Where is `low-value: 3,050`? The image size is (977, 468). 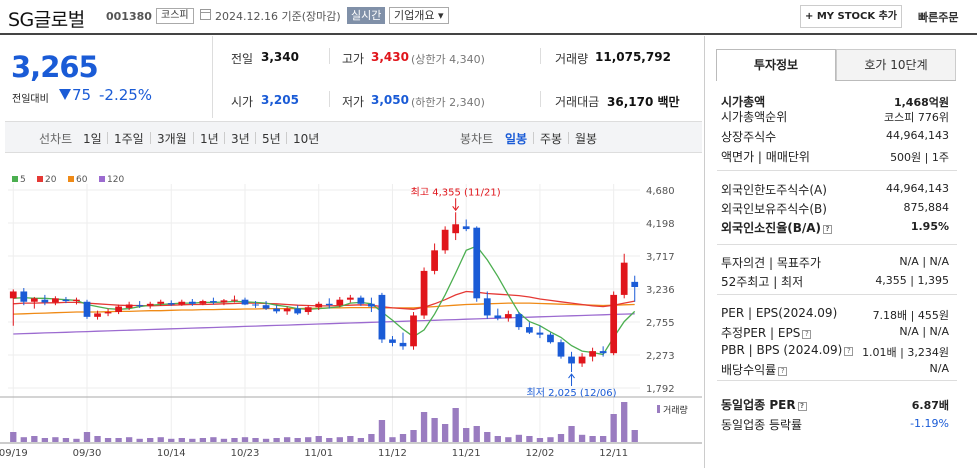
low-value: 3,050 is located at coordinates (390, 100).